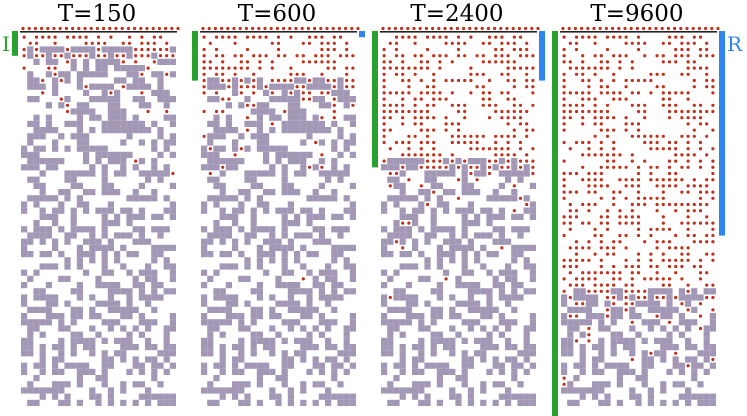 Image resolution: width=747 pixels, height=416 pixels. Describe the element at coordinates (195, 56) in the screenshot. I see `green-depth-bar` at that location.